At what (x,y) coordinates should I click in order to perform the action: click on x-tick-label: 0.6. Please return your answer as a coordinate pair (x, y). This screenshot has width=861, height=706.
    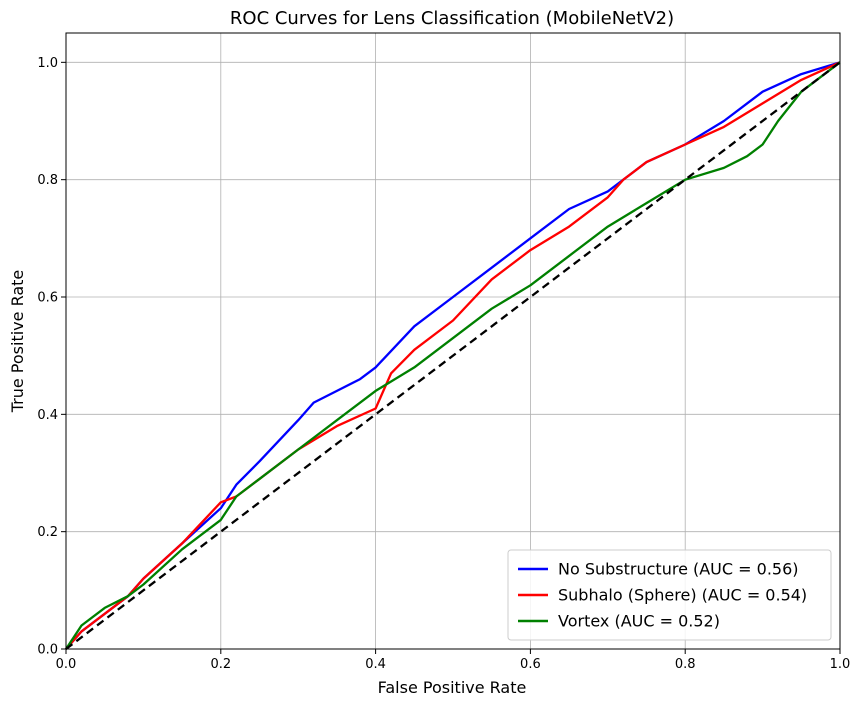
    Looking at the image, I should click on (530, 664).